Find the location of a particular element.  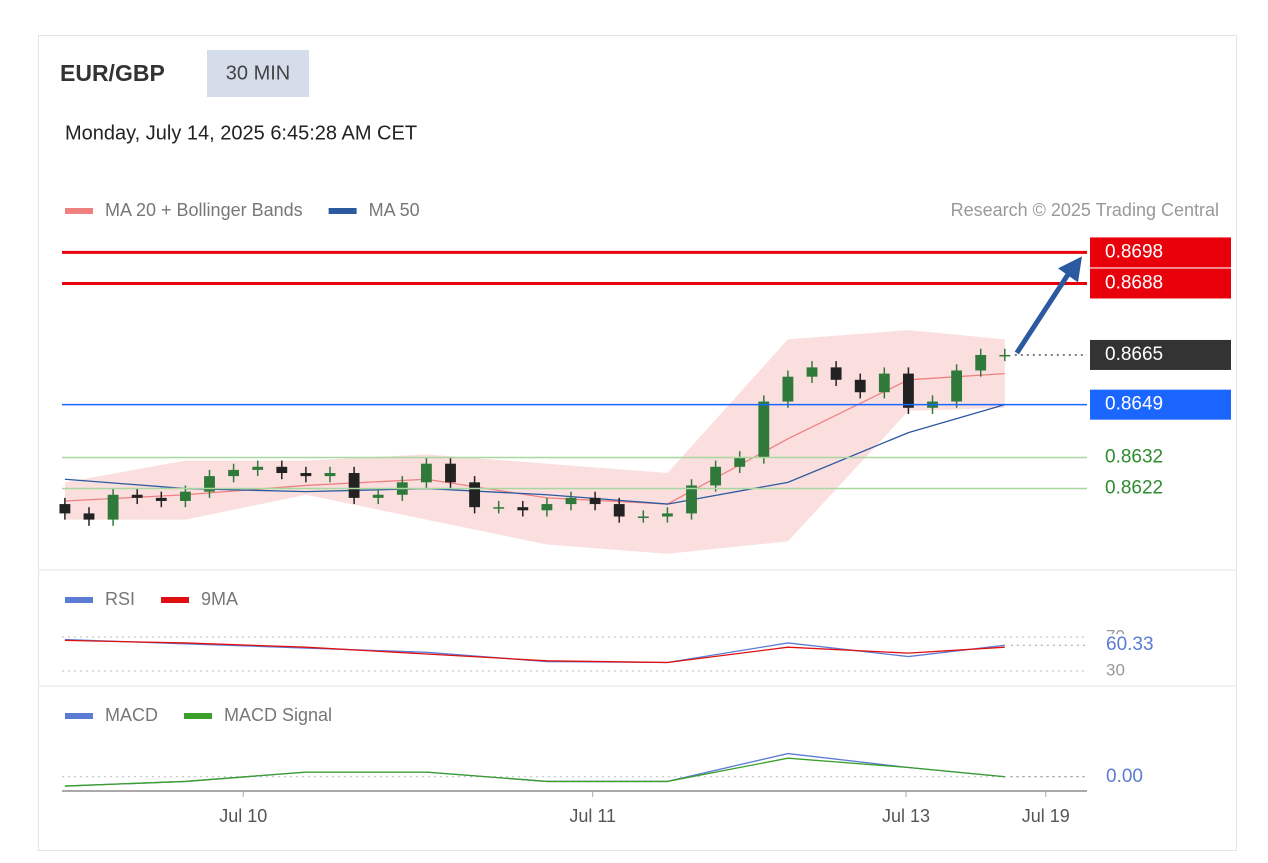

x-tick-label: Jul 10 is located at coordinates (243, 816).